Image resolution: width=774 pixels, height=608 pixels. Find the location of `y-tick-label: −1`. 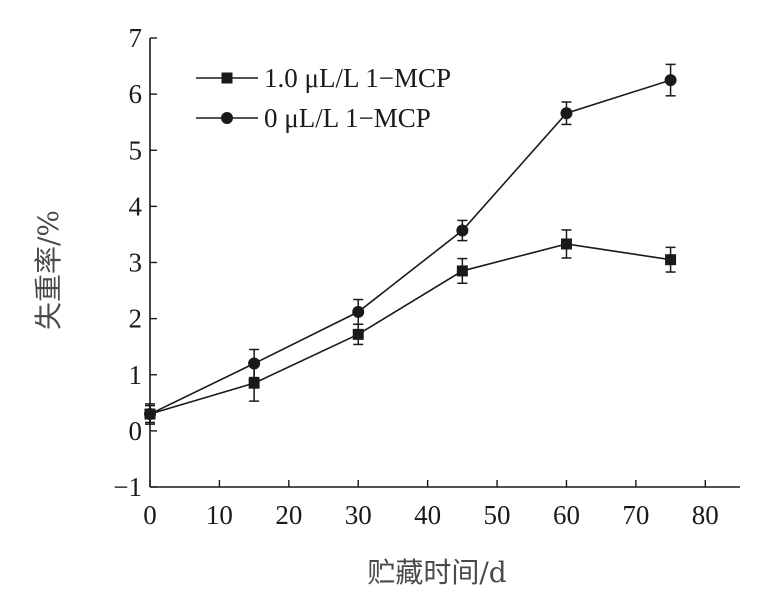

y-tick-label: −1 is located at coordinates (127, 487).